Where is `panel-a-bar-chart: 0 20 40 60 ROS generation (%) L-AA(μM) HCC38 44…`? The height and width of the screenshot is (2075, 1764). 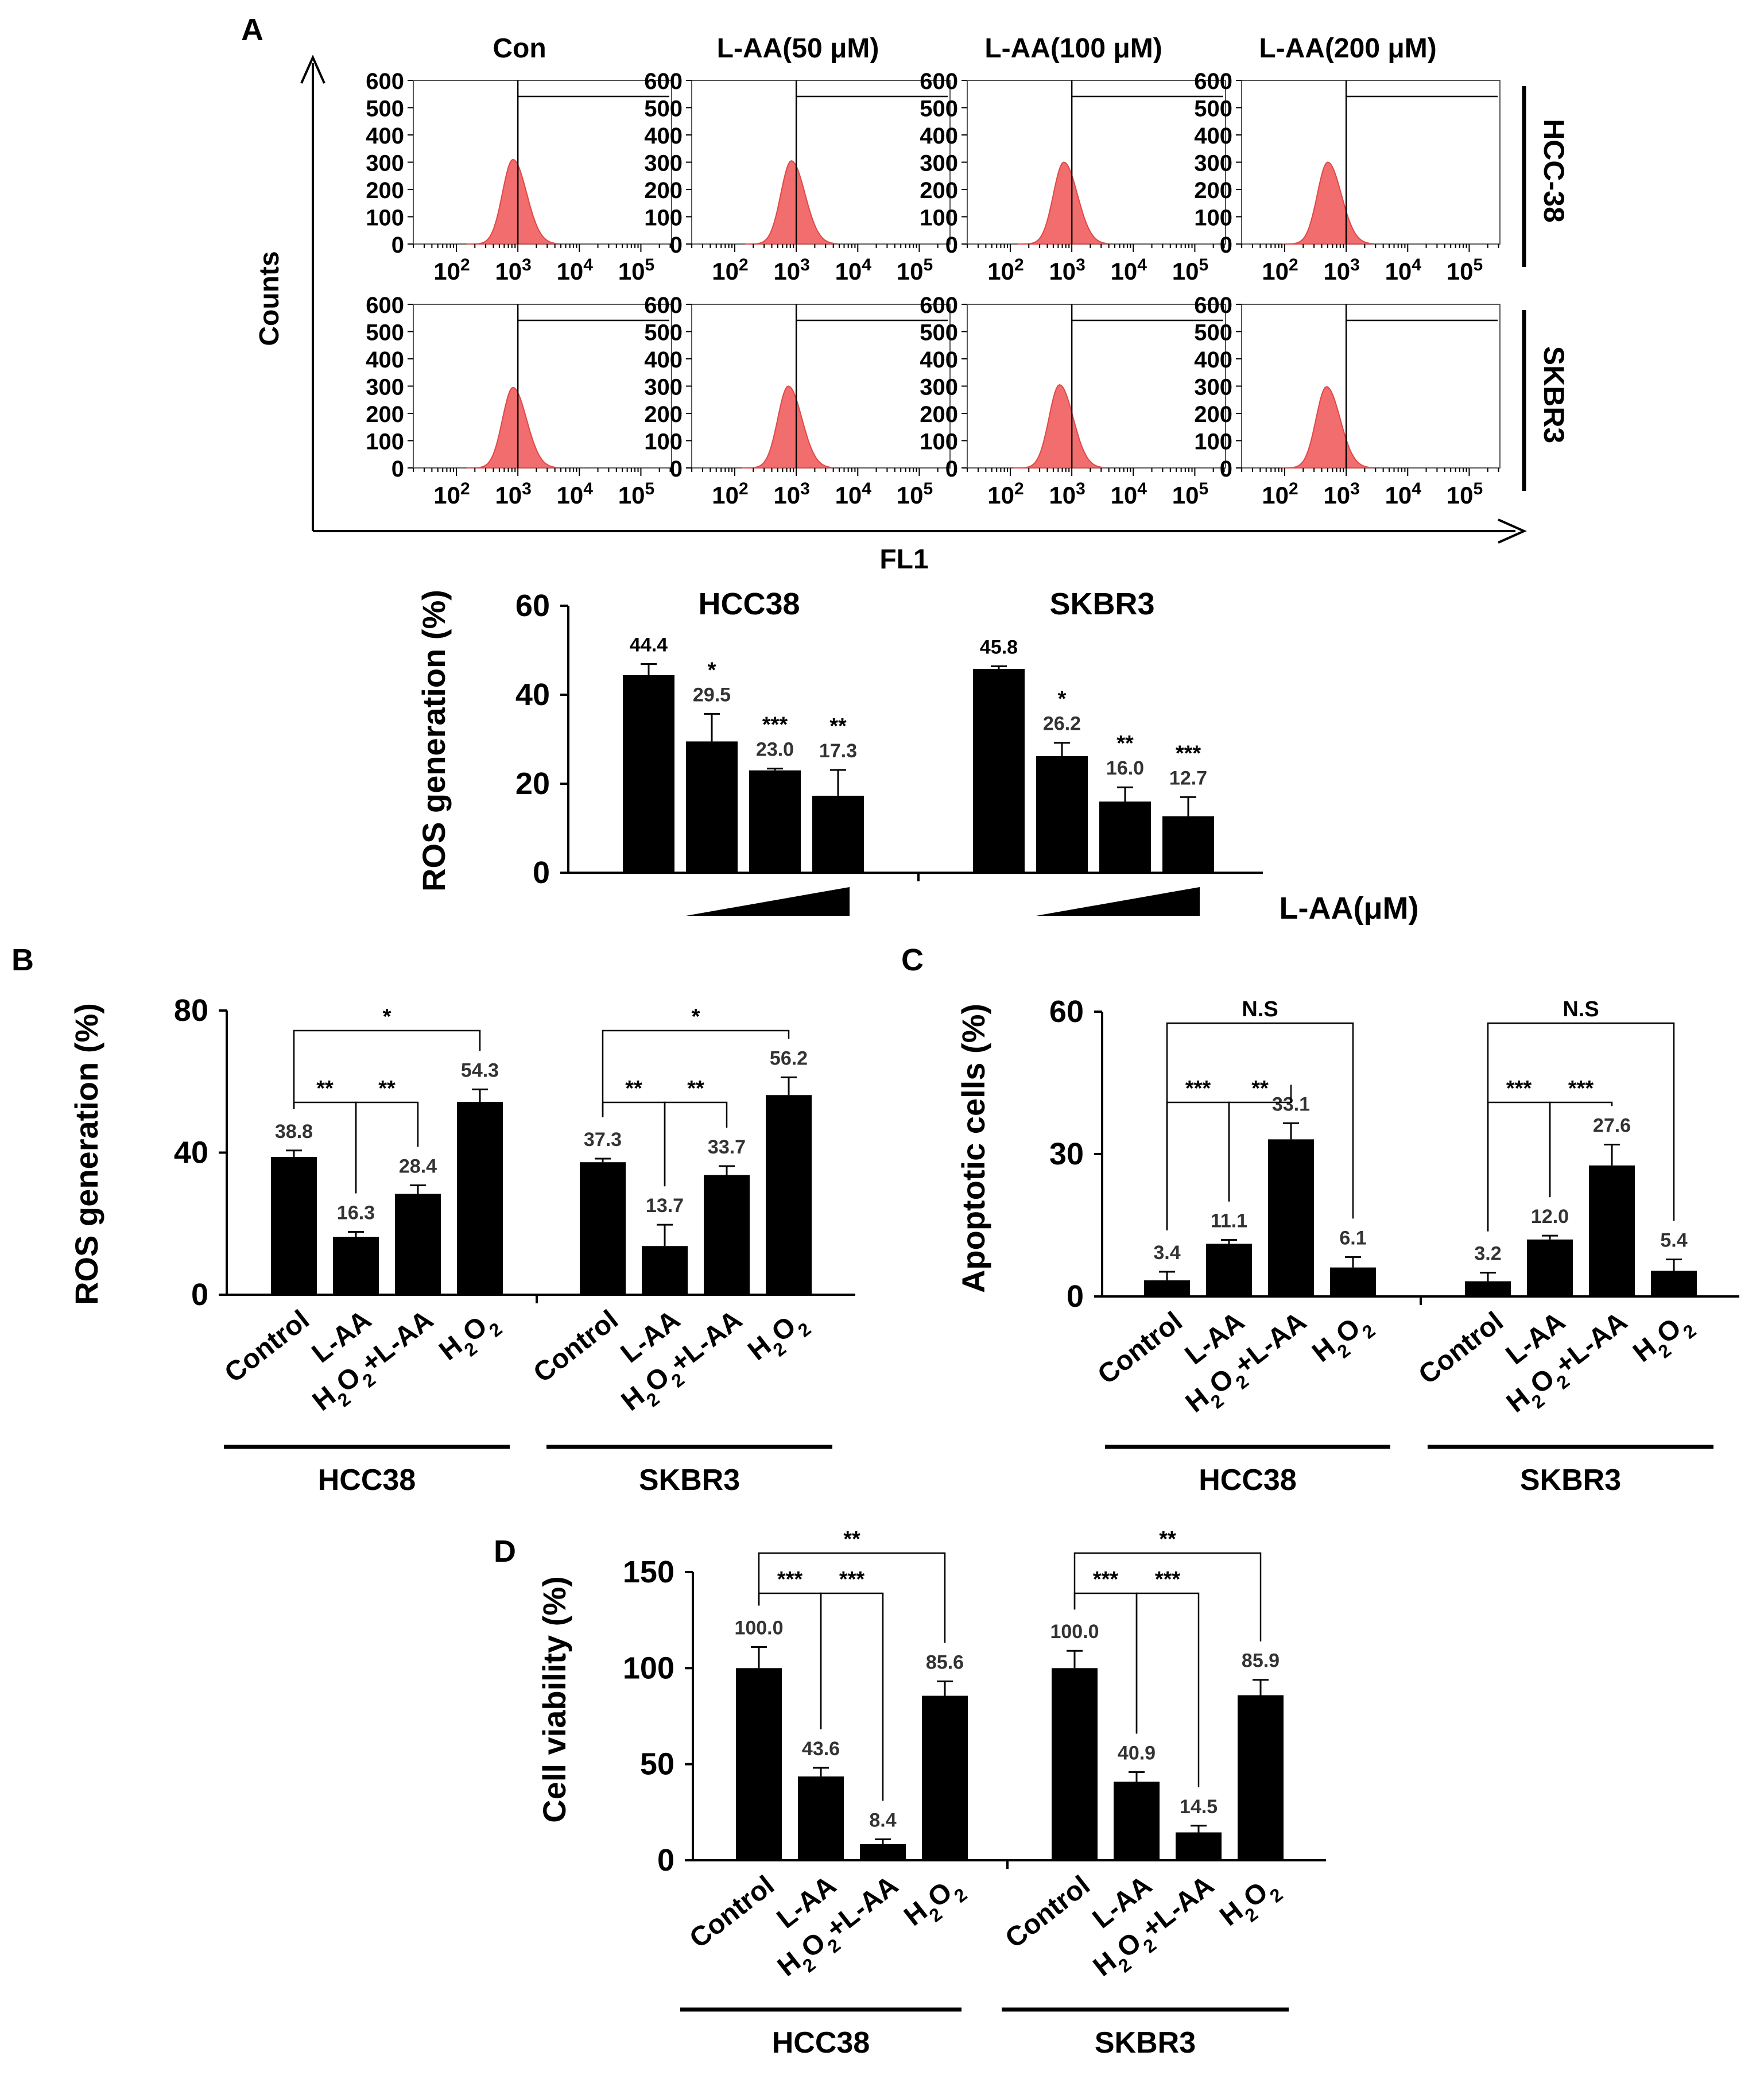 panel-a-bar-chart: 0 20 40 60 ROS generation (%) L-AA(μM) HCC38 44… is located at coordinates (917, 756).